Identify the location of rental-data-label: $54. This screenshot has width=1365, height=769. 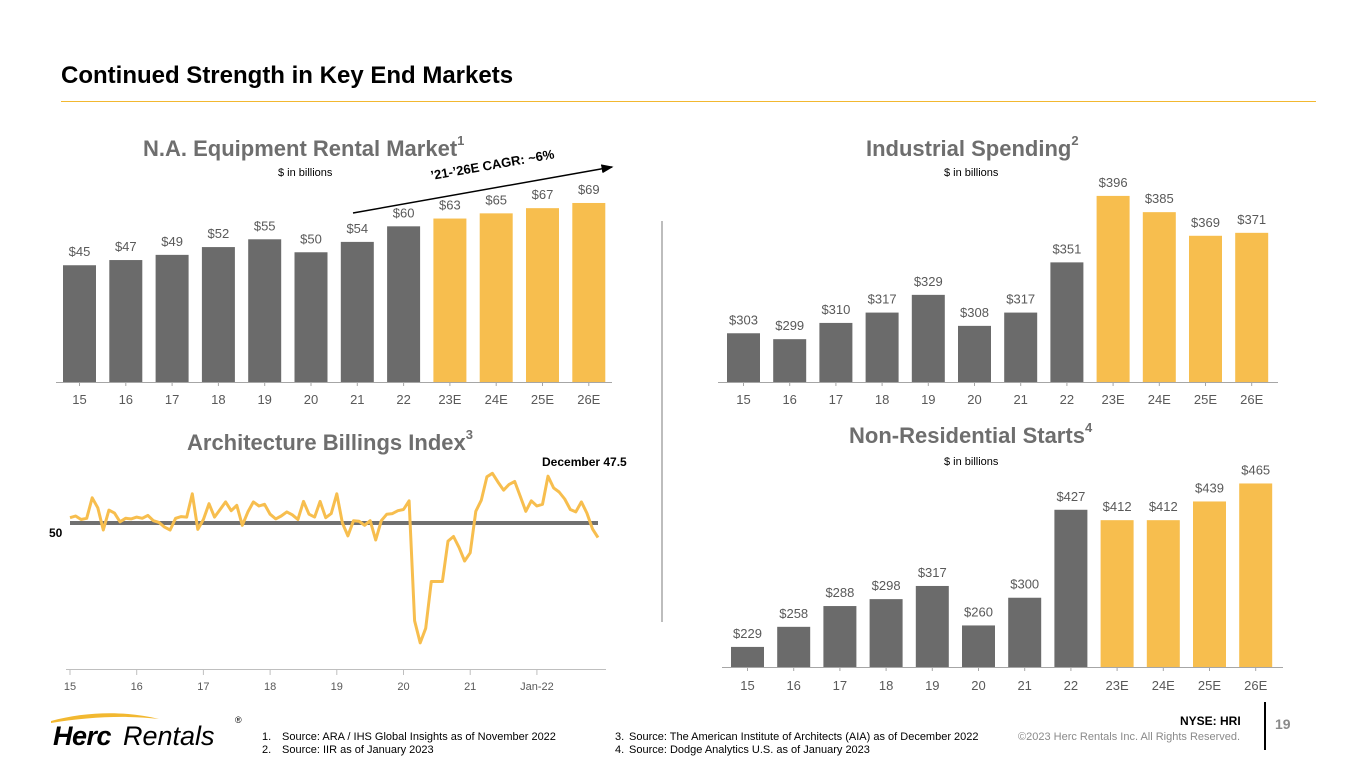
(357, 228).